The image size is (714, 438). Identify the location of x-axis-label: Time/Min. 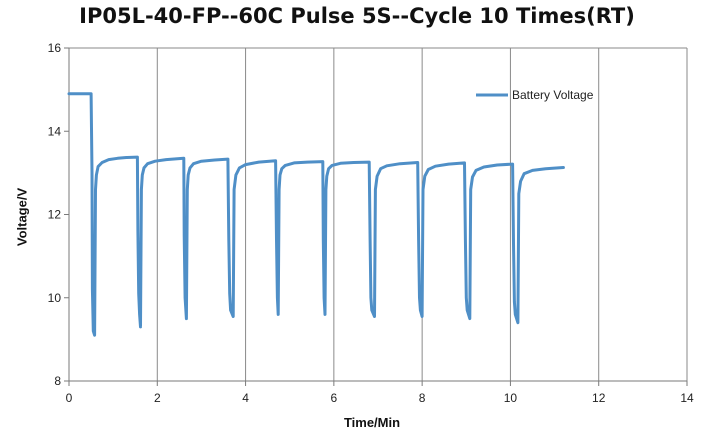
(372, 422).